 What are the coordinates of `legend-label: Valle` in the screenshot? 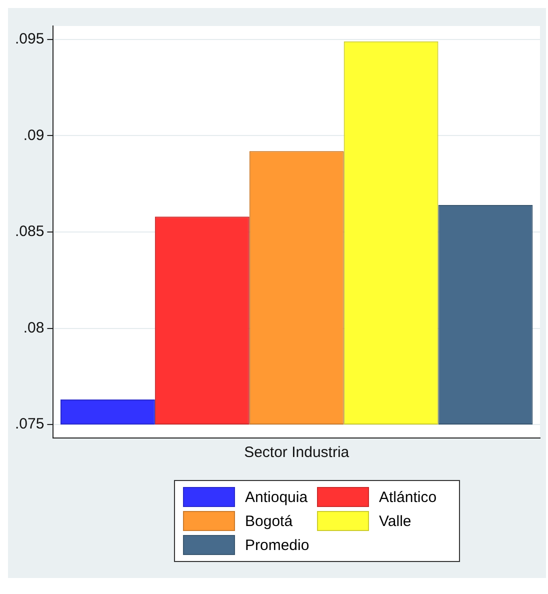 It's located at (395, 521).